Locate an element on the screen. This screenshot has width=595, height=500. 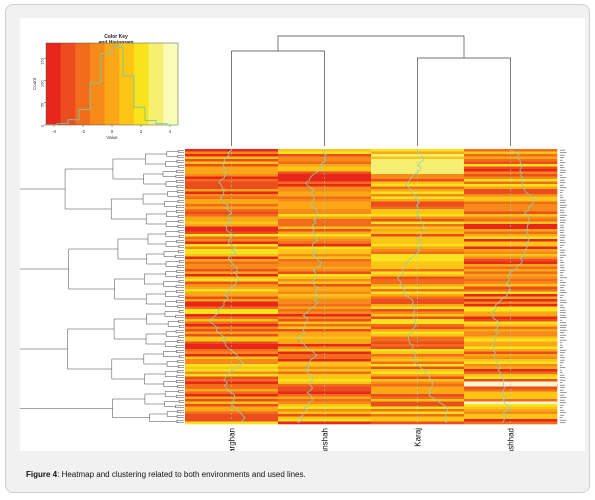
row-labels is located at coordinates (563, 286).